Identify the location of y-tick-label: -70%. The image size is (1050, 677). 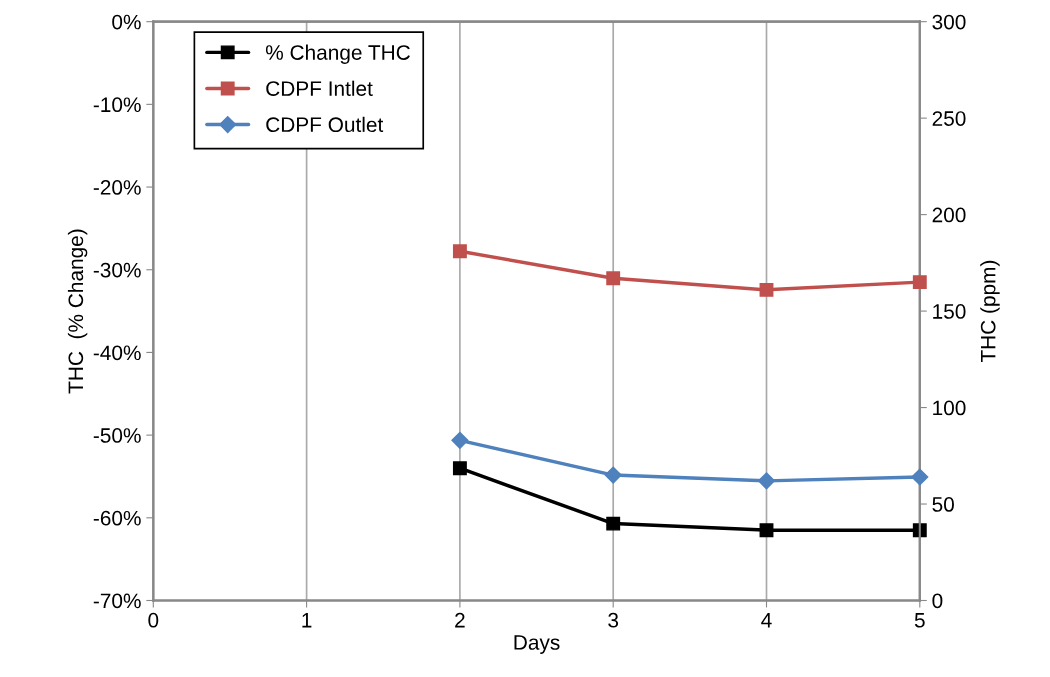
(117, 601).